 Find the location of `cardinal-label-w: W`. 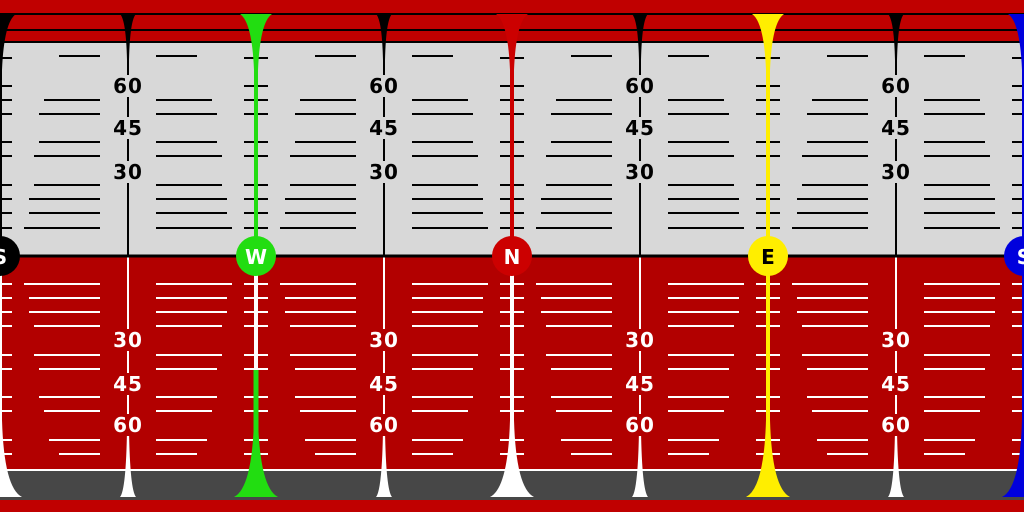

cardinal-label-w: W is located at coordinates (256, 257).